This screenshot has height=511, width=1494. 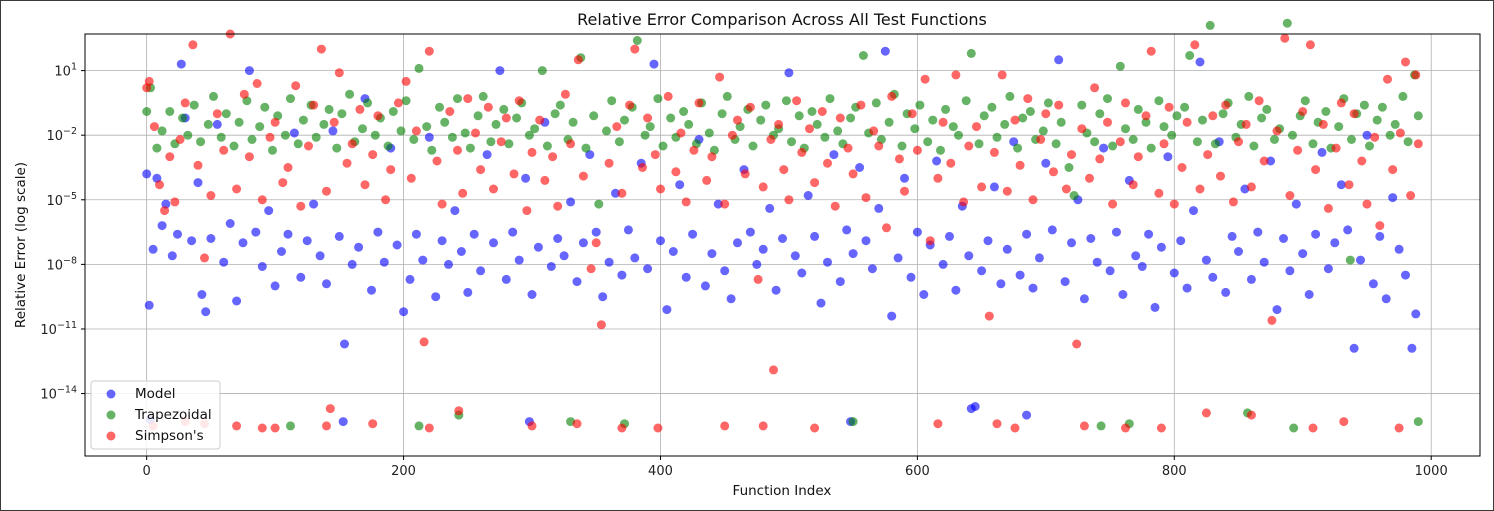 What do you see at coordinates (1174, 471) in the screenshot?
I see `x-tick-label: 800` at bounding box center [1174, 471].